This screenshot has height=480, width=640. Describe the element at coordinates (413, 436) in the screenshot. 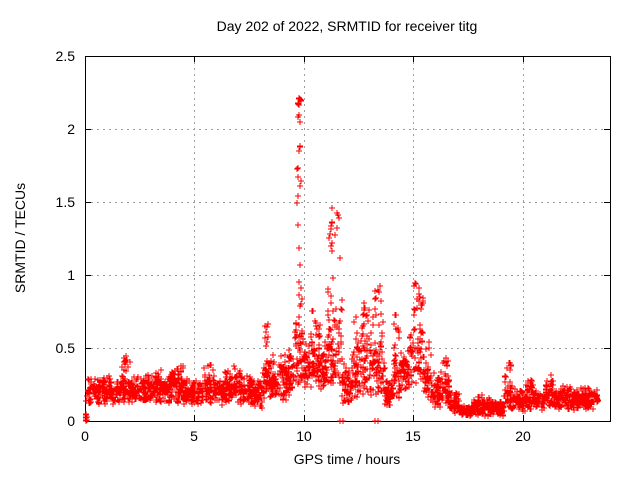

I see `x-tick-label: 15` at that location.